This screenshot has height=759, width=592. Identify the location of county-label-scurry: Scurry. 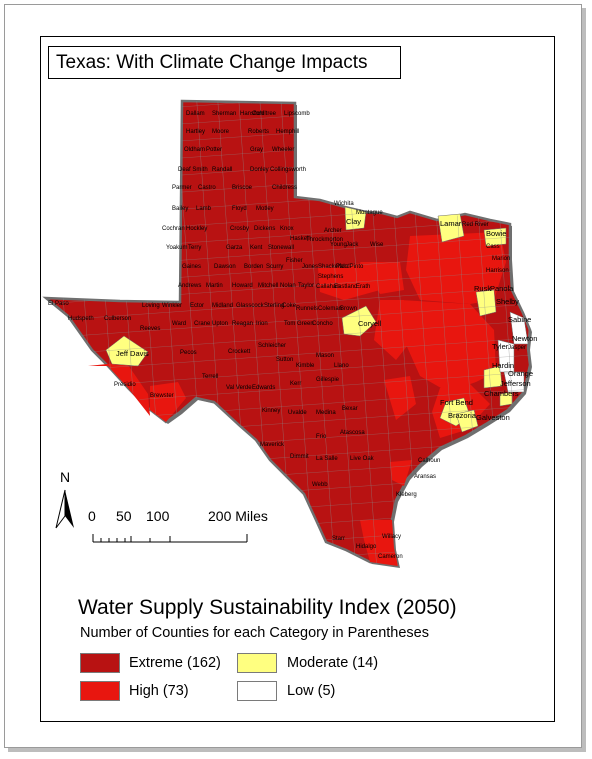
(274, 267).